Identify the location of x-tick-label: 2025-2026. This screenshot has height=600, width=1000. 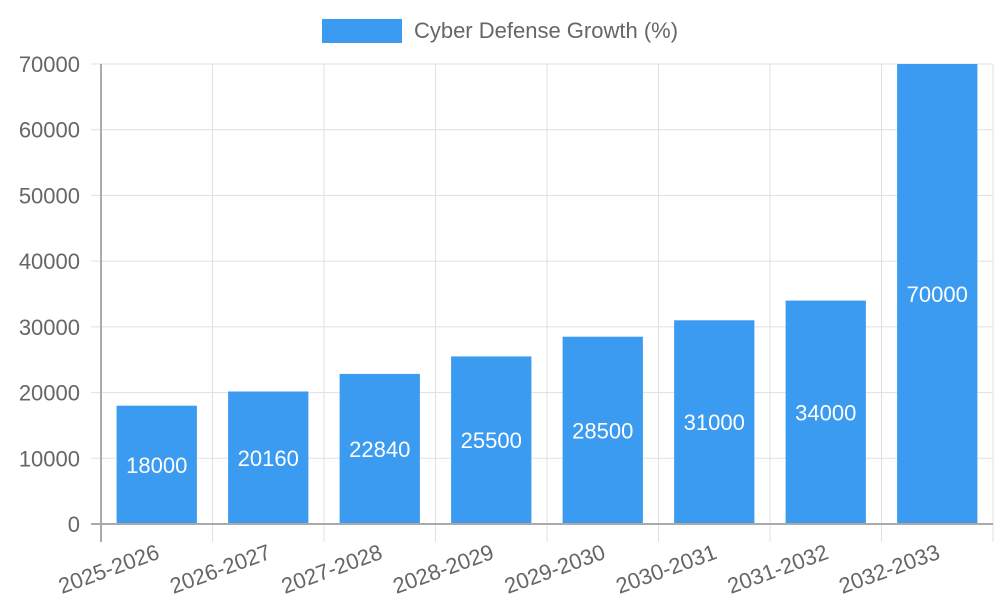
(108, 568).